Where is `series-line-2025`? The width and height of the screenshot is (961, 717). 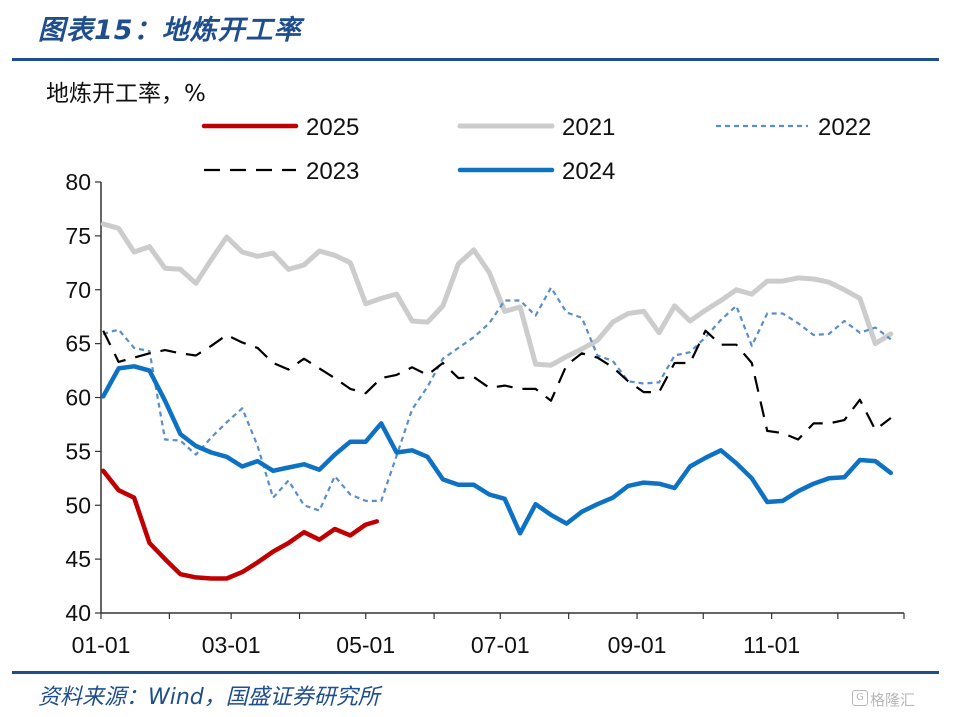
series-line-2025 is located at coordinates (240, 524).